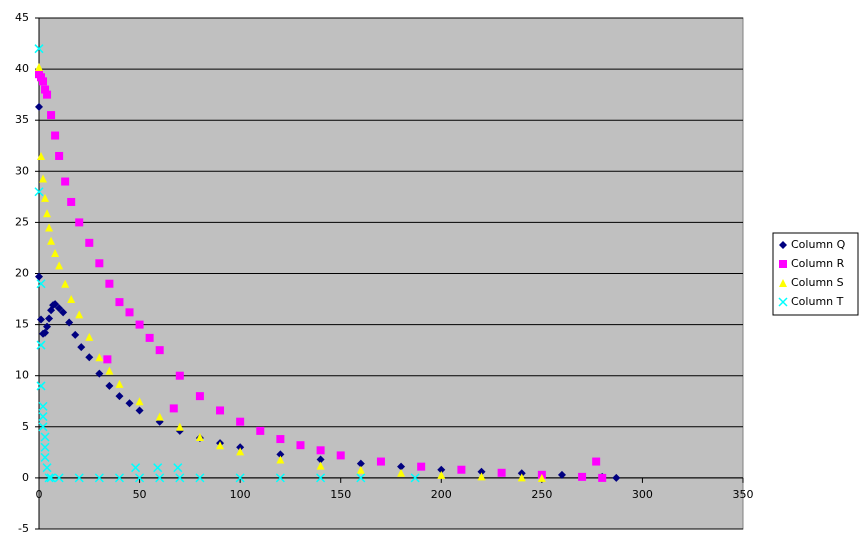  Describe the element at coordinates (22, 68) in the screenshot. I see `y-tick-label: 40` at that location.